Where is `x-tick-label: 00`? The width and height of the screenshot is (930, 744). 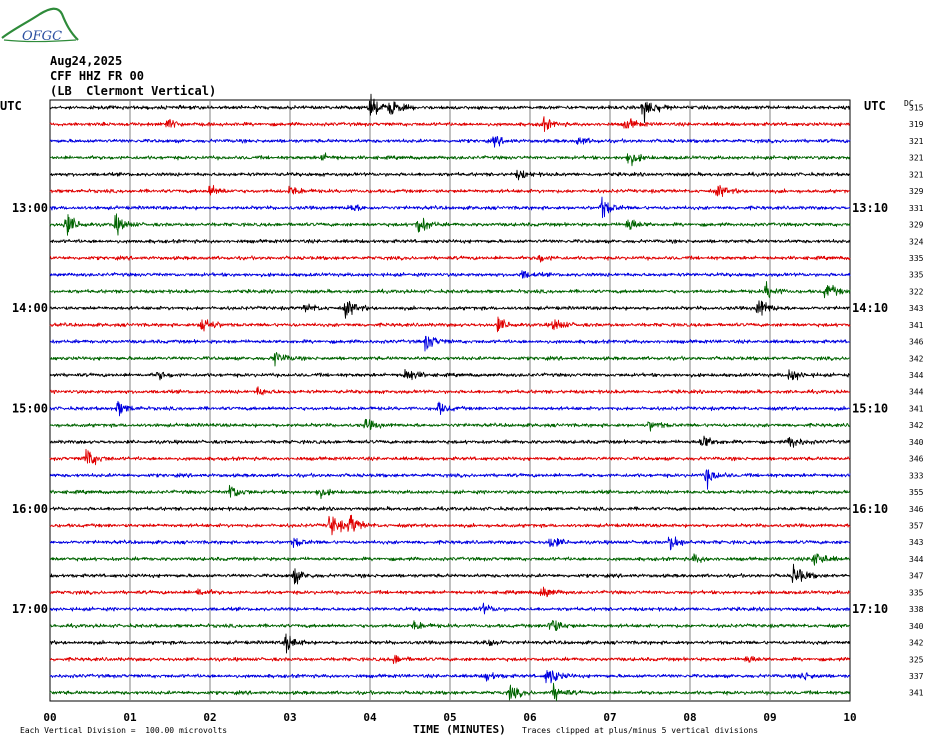 x-tick-label: 00 is located at coordinates (49, 717).